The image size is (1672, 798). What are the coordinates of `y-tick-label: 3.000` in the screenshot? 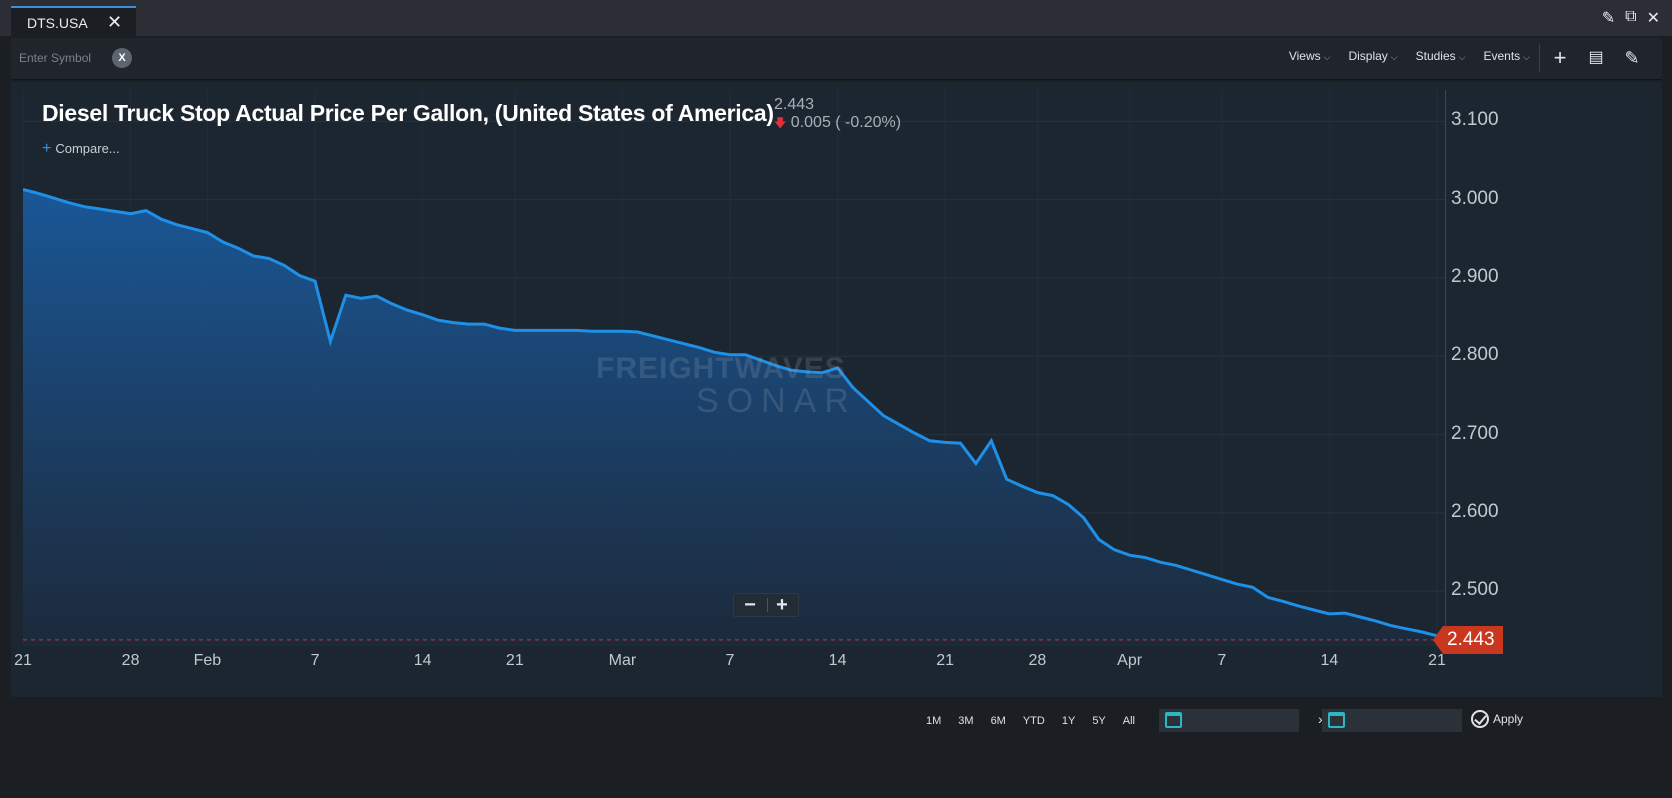 It's located at (1475, 198).